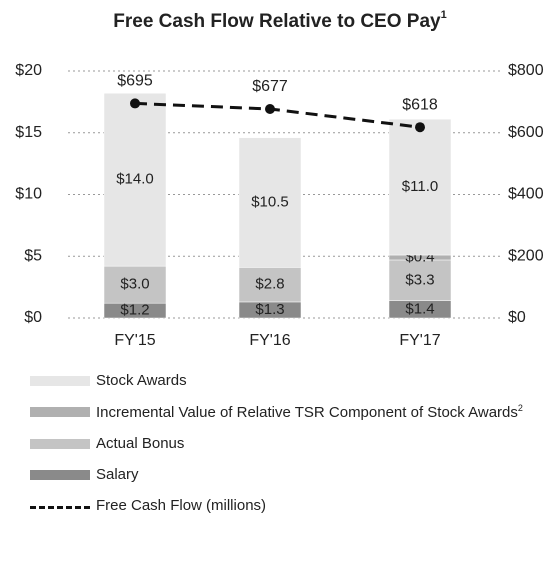  Describe the element at coordinates (526, 70) in the screenshot. I see `y2-tick-label: $800` at that location.